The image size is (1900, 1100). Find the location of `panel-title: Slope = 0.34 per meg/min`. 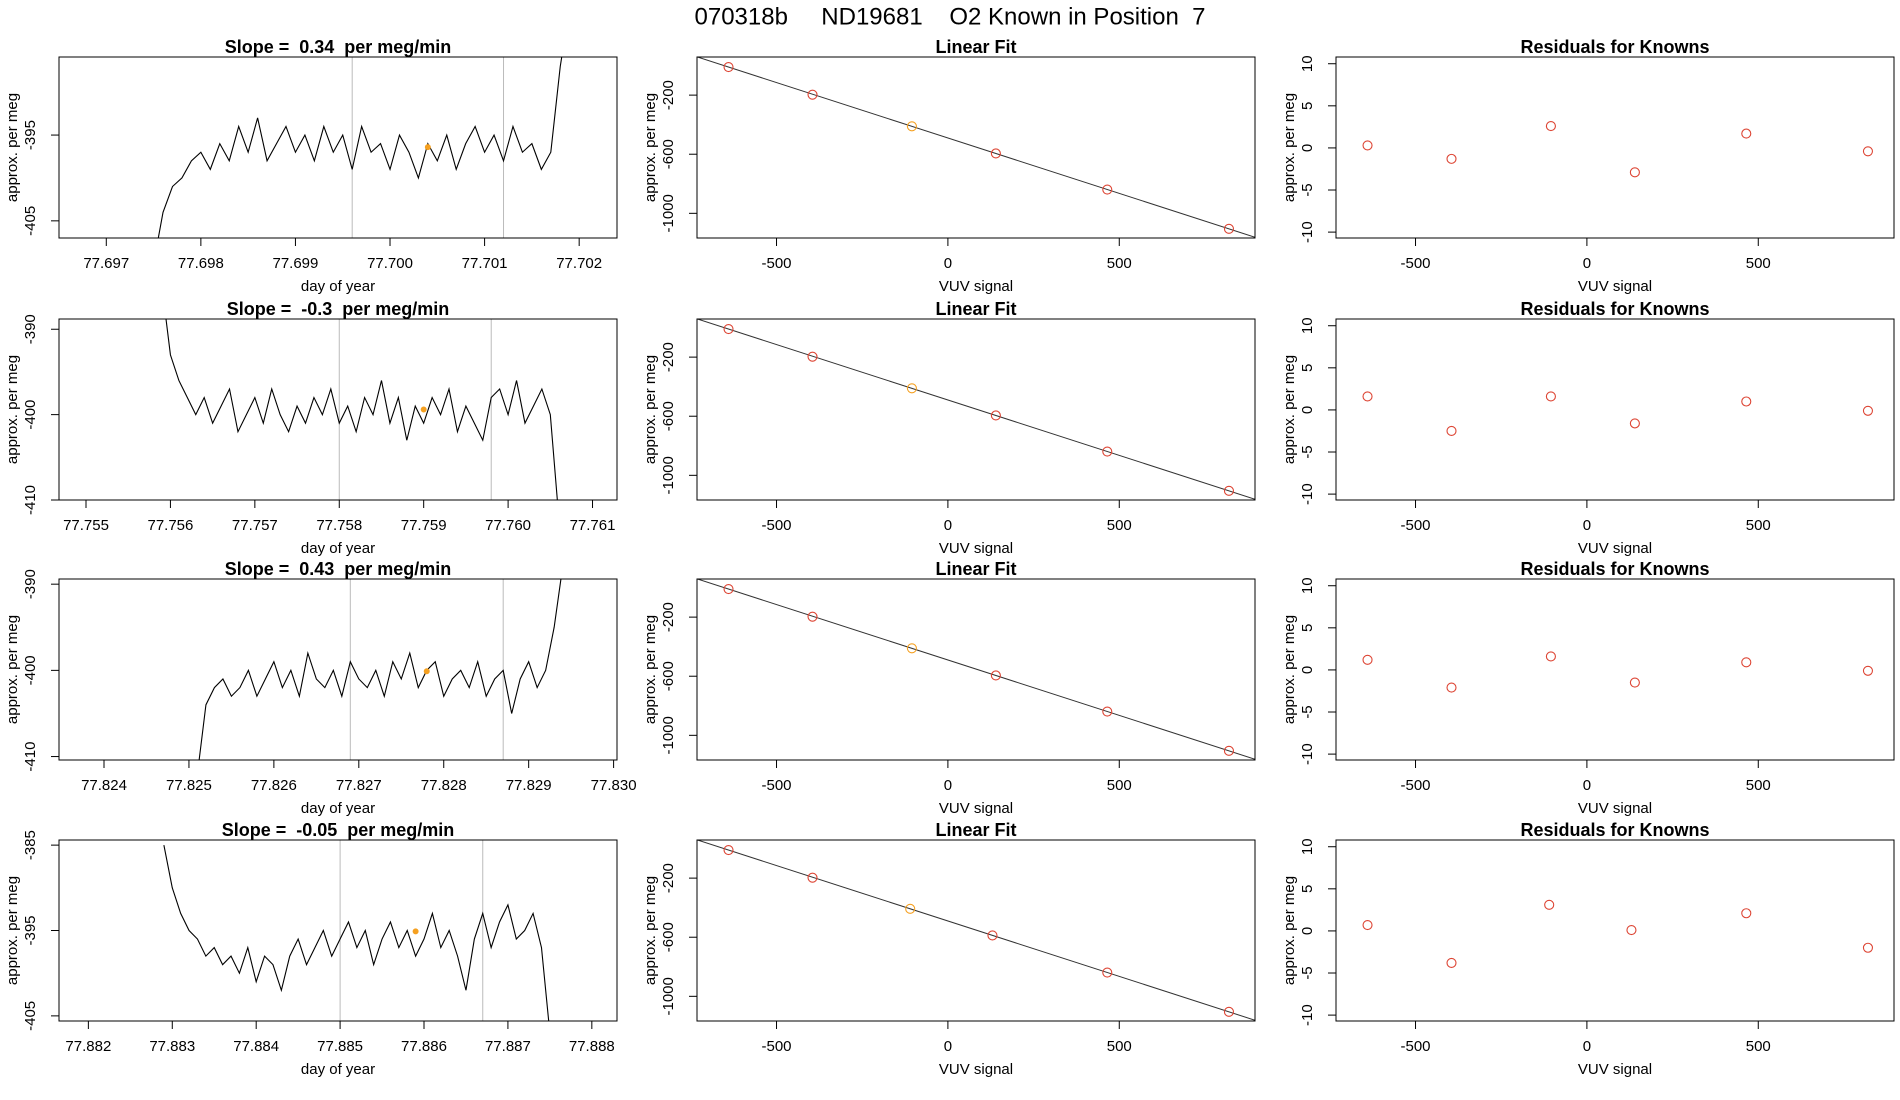

panel-title: Slope = 0.34 per meg/min is located at coordinates (338, 47).